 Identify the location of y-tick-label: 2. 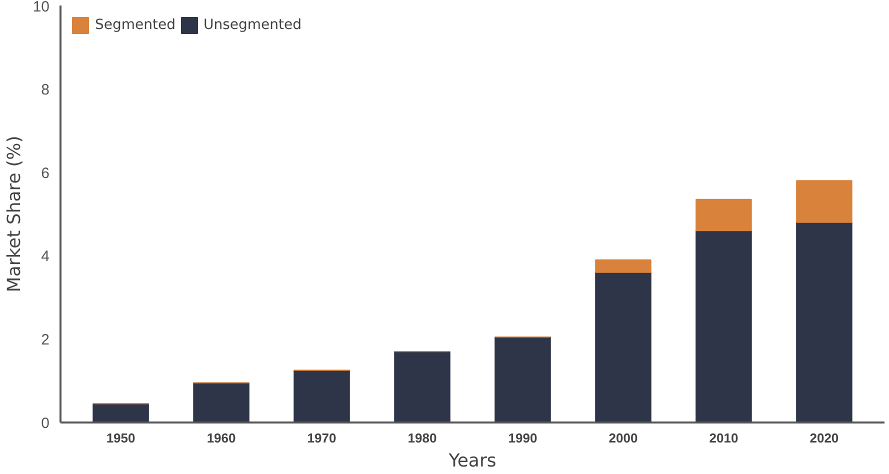
(45, 340).